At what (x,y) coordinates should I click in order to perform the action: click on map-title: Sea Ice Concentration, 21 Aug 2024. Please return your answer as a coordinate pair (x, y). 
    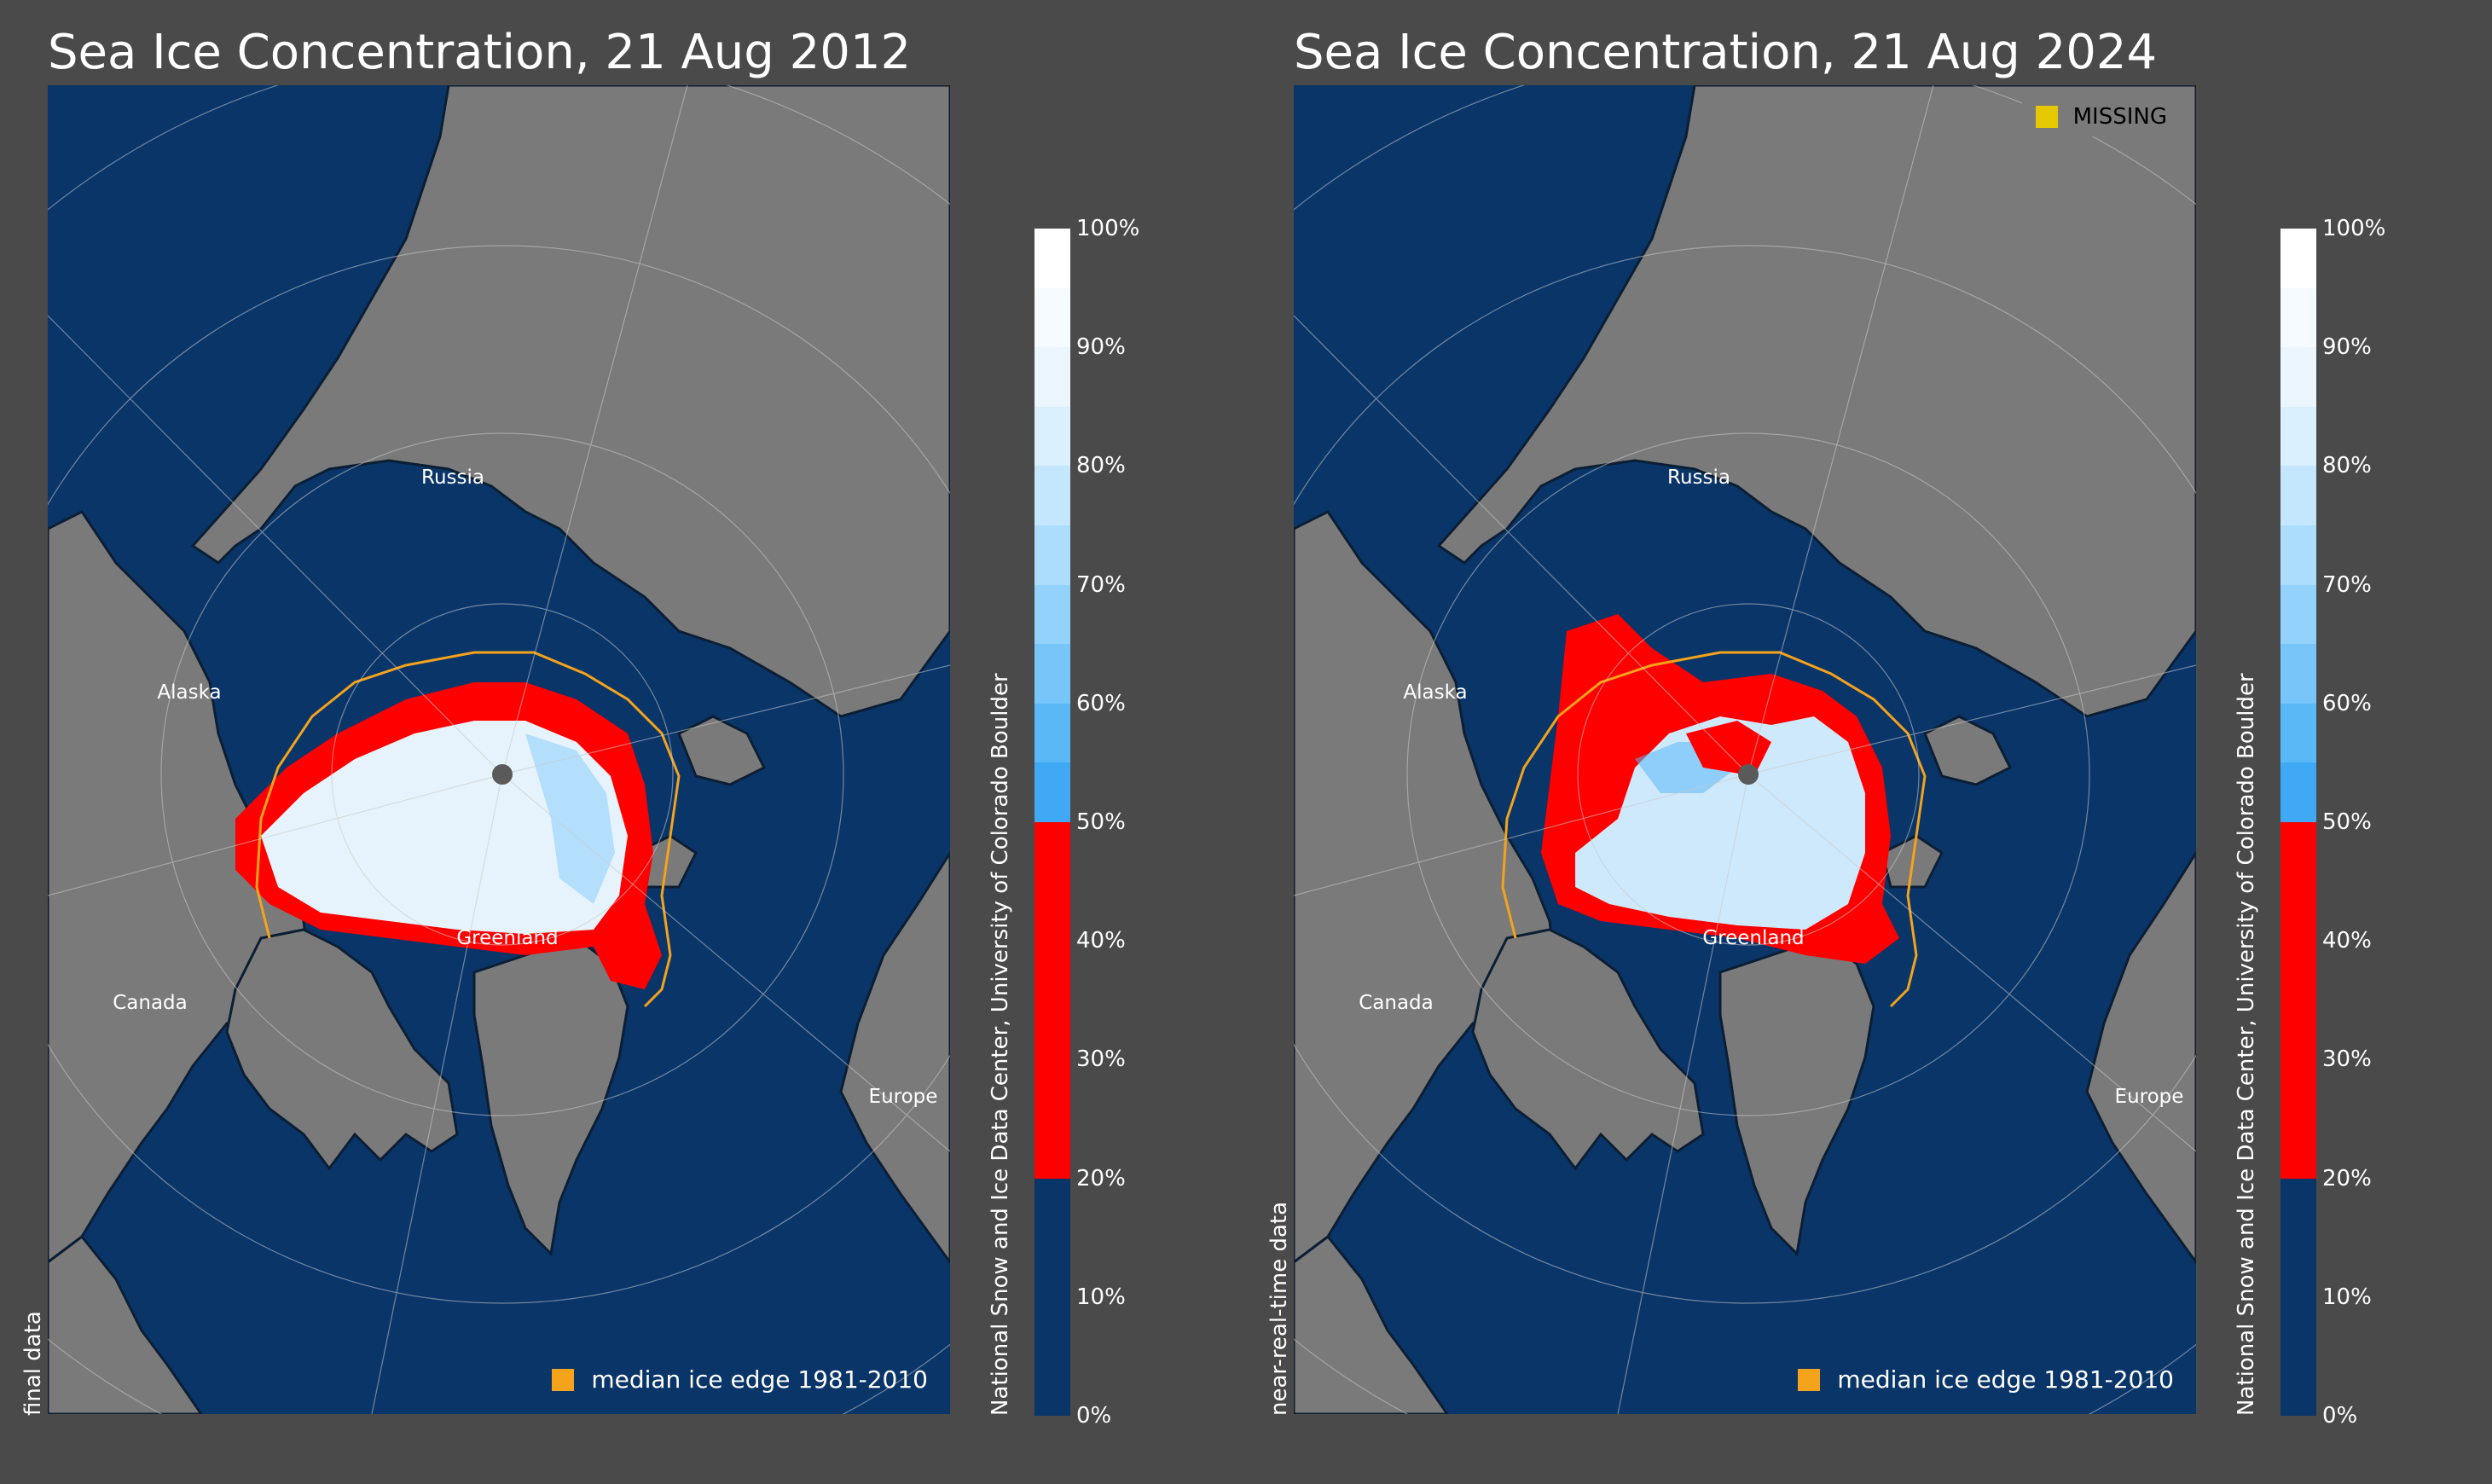
    Looking at the image, I should click on (1726, 52).